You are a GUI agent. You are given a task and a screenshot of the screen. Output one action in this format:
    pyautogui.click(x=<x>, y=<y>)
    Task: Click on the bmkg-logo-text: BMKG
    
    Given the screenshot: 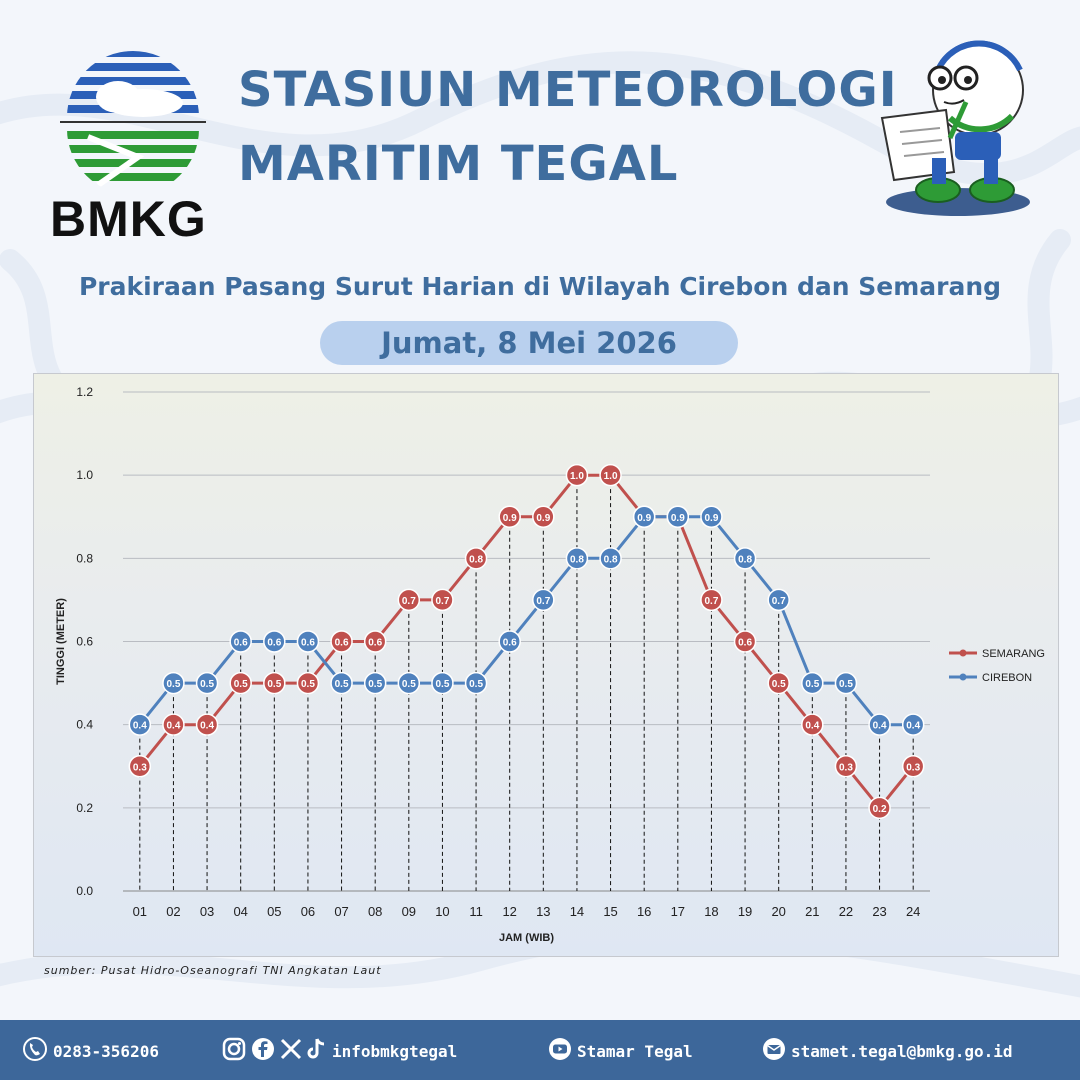 What is the action you would take?
    pyautogui.click(x=128, y=219)
    